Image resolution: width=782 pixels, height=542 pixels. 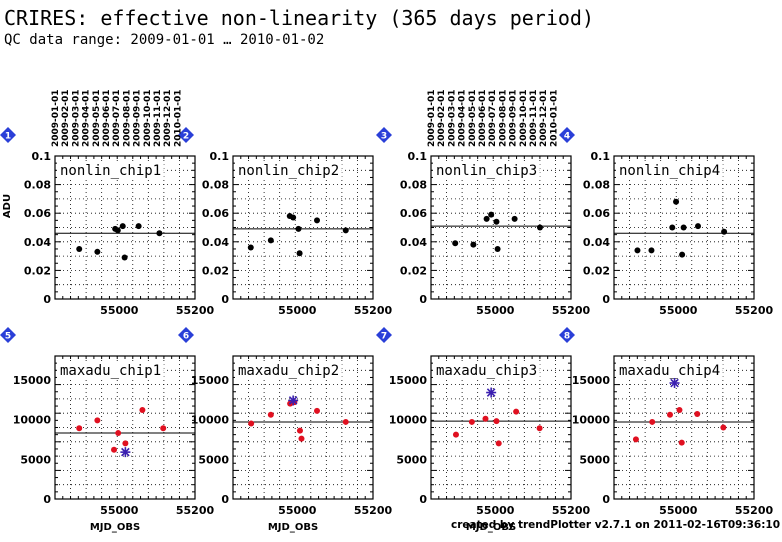 I want to click on date-tick-label: 2009-05-01, so click(x=473, y=118).